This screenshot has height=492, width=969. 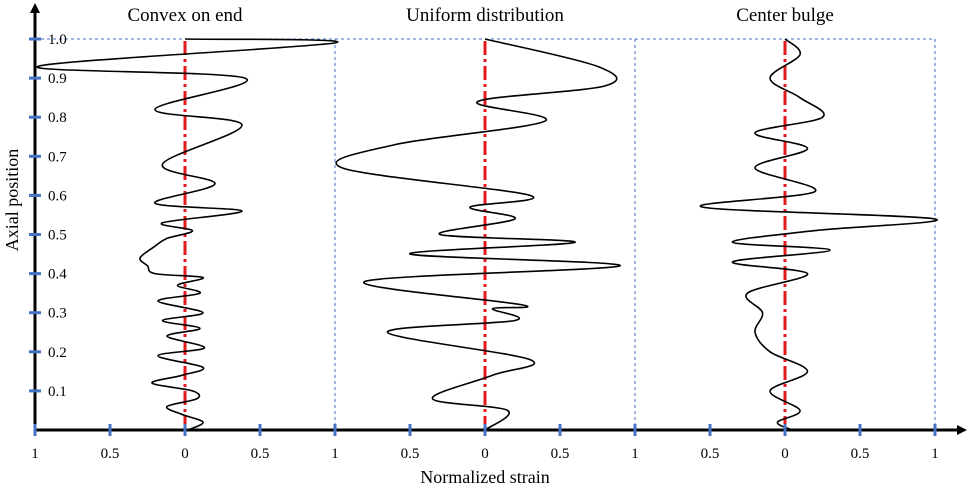 What do you see at coordinates (57, 236) in the screenshot?
I see `y-tick-label: 0.5` at bounding box center [57, 236].